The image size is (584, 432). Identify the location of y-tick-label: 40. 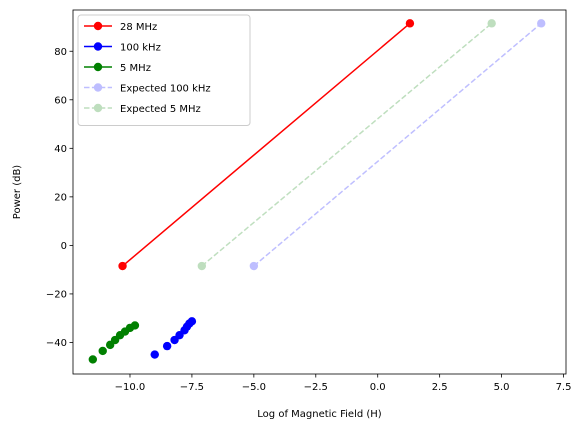
(60, 149).